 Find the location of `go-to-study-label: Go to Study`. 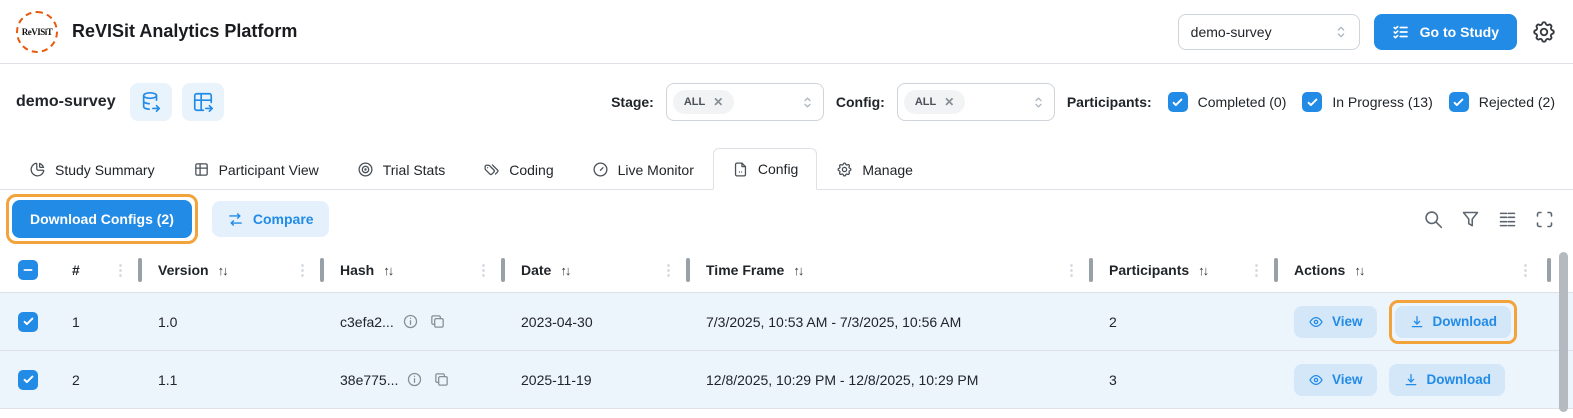

go-to-study-label: Go to Study is located at coordinates (1459, 31).